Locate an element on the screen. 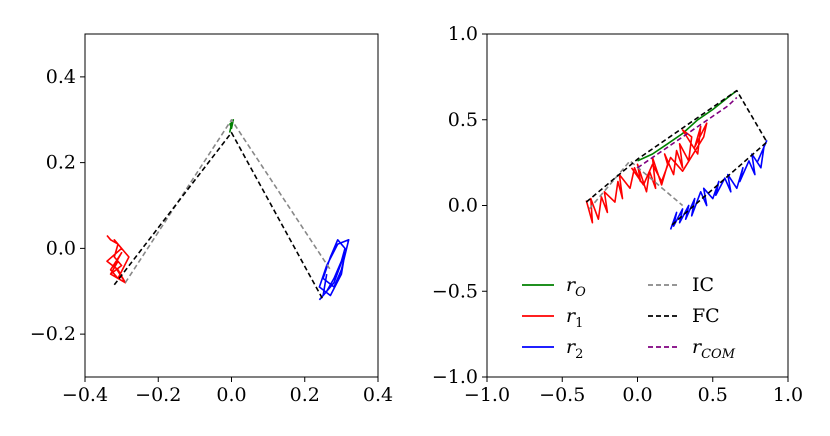 Image resolution: width=830 pixels, height=436 pixels. legend: rO r1 r2 IC FC rCOM is located at coordinates (629, 318).